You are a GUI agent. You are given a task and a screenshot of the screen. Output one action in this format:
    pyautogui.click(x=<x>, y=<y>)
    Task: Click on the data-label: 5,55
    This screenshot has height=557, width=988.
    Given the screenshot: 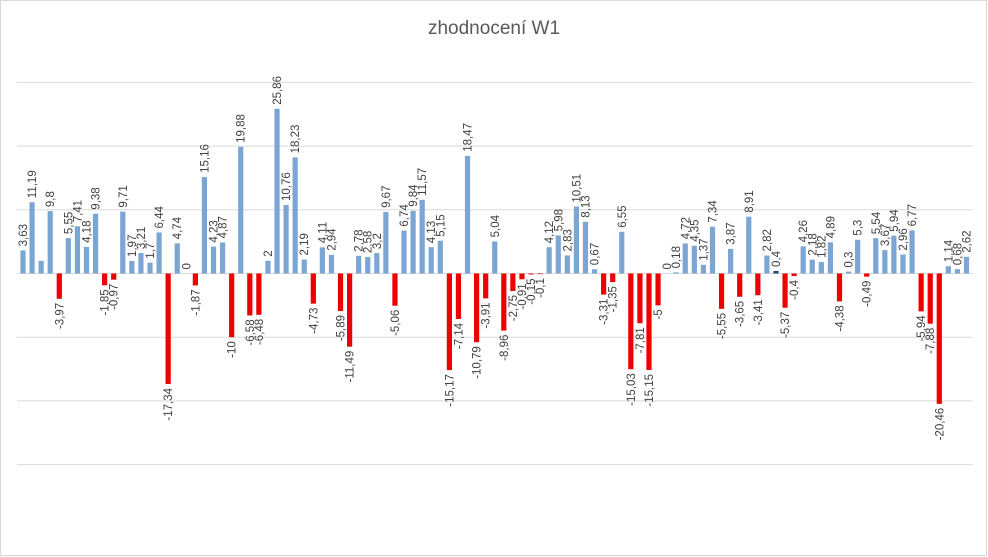 What is the action you would take?
    pyautogui.click(x=69, y=223)
    